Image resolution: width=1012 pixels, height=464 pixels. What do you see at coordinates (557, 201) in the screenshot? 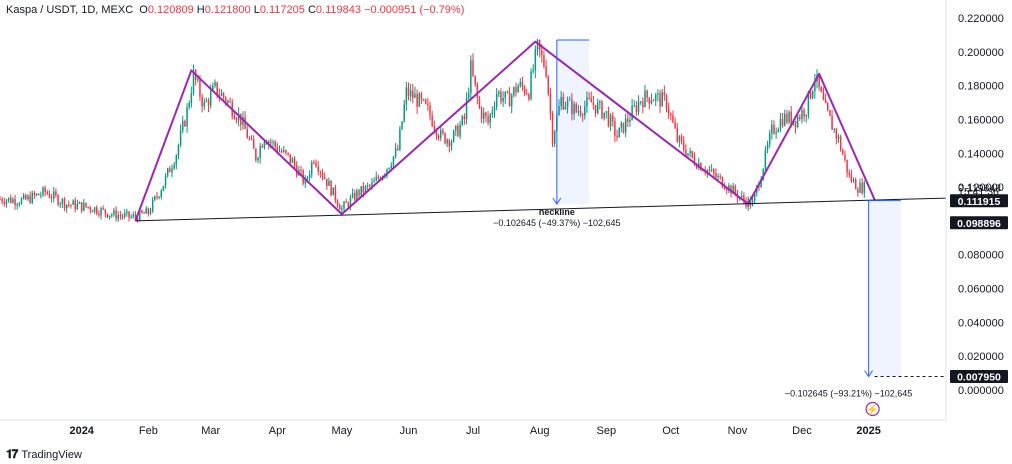
I see `measure-top-arrow-icon` at bounding box center [557, 201].